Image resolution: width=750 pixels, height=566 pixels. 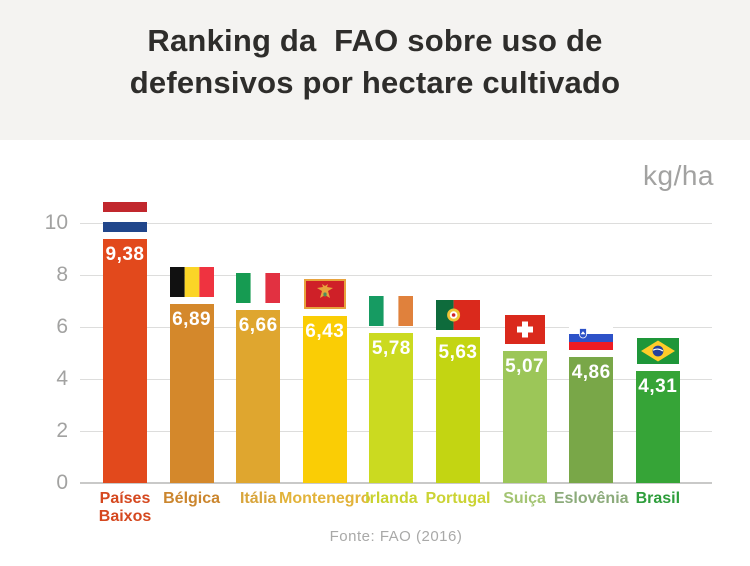 I want to click on bar-group-irlanda: 5,78 Irlanda, so click(x=391, y=365).